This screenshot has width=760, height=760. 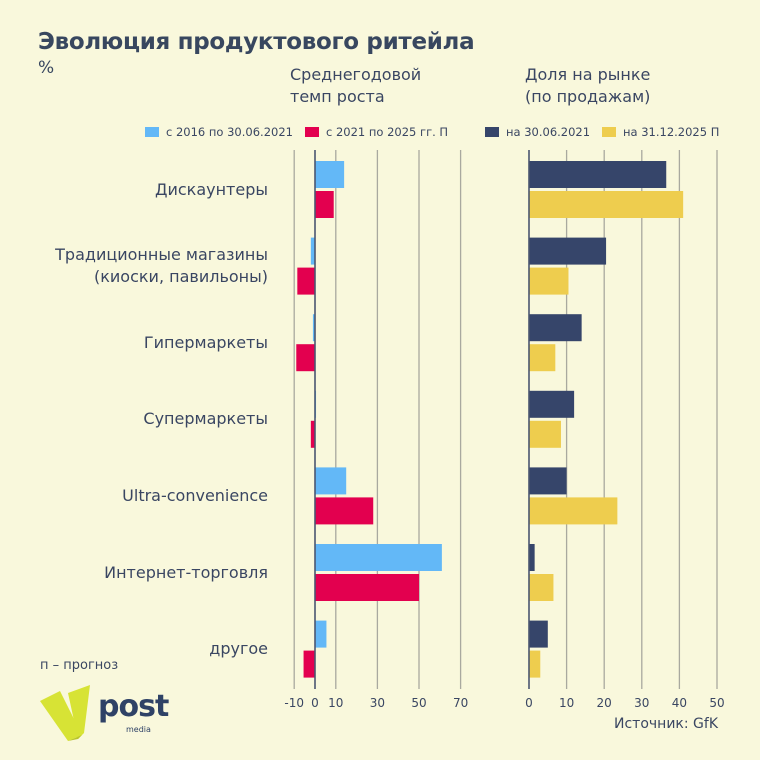 What do you see at coordinates (355, 86) in the screenshot?
I see `growth-chart-subtitle: Среднегодовой темп роста` at bounding box center [355, 86].